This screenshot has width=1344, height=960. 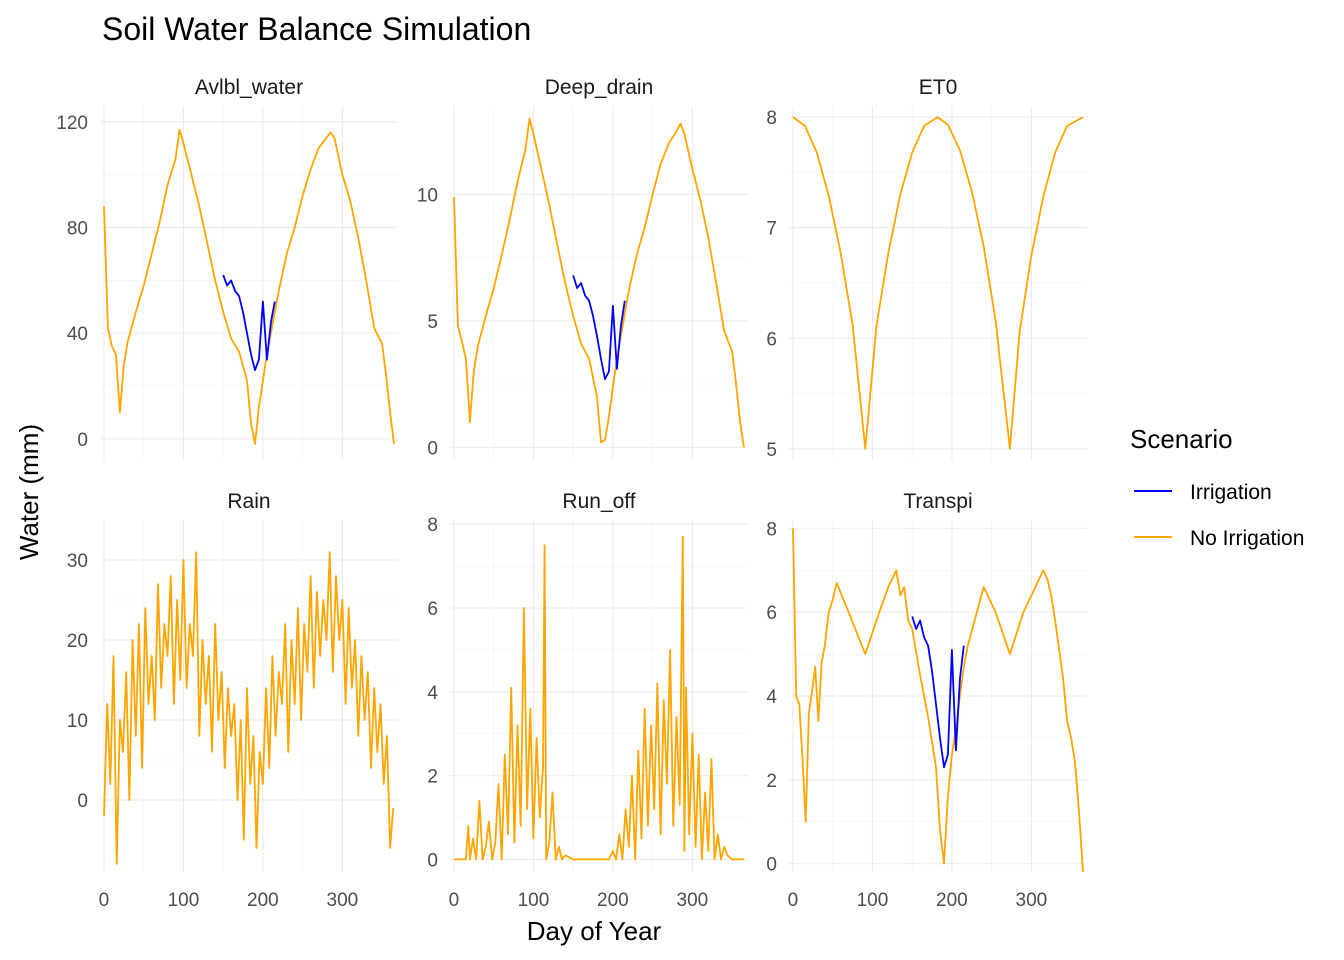 What do you see at coordinates (248, 501) in the screenshot?
I see `facet-strip-label: Rain` at bounding box center [248, 501].